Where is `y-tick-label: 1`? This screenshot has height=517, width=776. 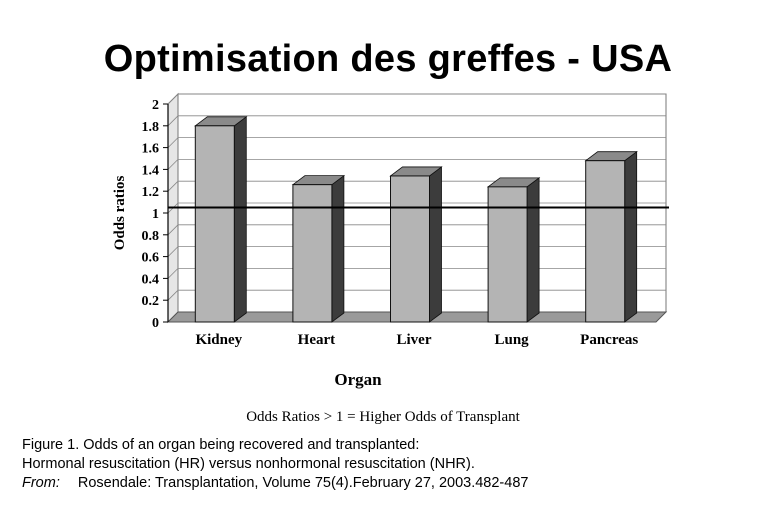 y-tick-label: 1 is located at coordinates (155, 214).